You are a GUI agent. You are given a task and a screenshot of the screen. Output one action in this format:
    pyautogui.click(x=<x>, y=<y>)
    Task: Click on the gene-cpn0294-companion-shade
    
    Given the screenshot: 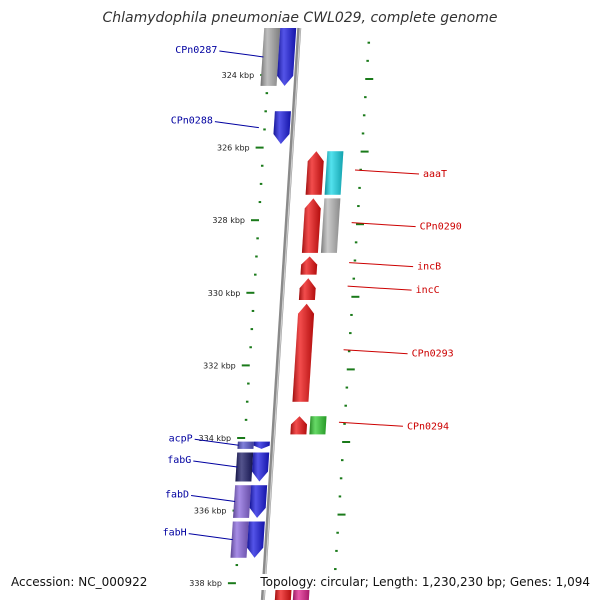 What is the action you would take?
    pyautogui.click(x=318, y=425)
    